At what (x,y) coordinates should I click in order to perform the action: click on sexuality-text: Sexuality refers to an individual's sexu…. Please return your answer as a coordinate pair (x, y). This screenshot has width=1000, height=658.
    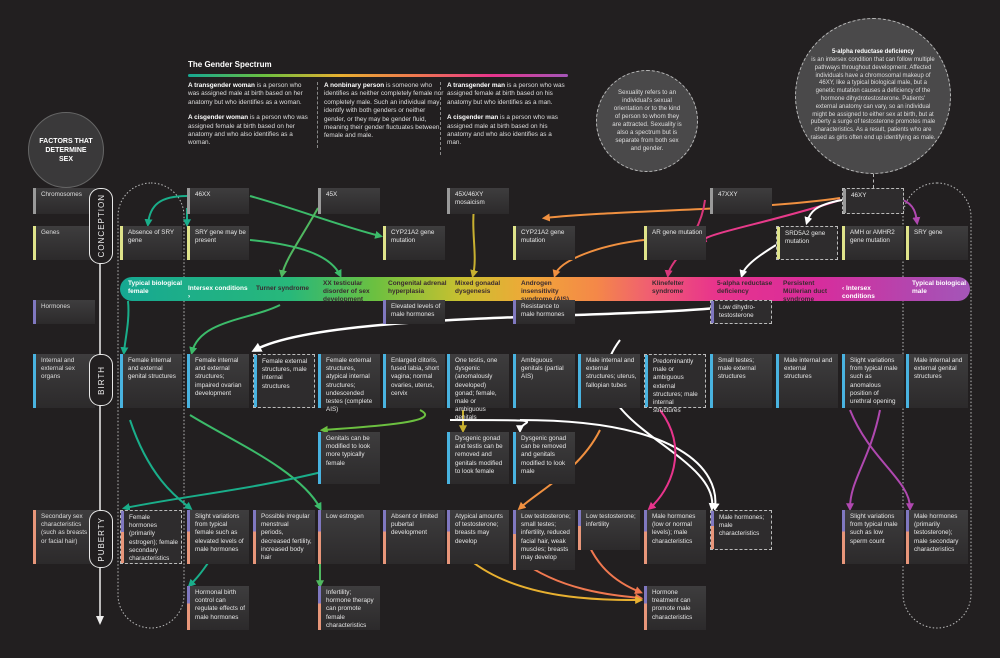
    Looking at the image, I should click on (647, 120).